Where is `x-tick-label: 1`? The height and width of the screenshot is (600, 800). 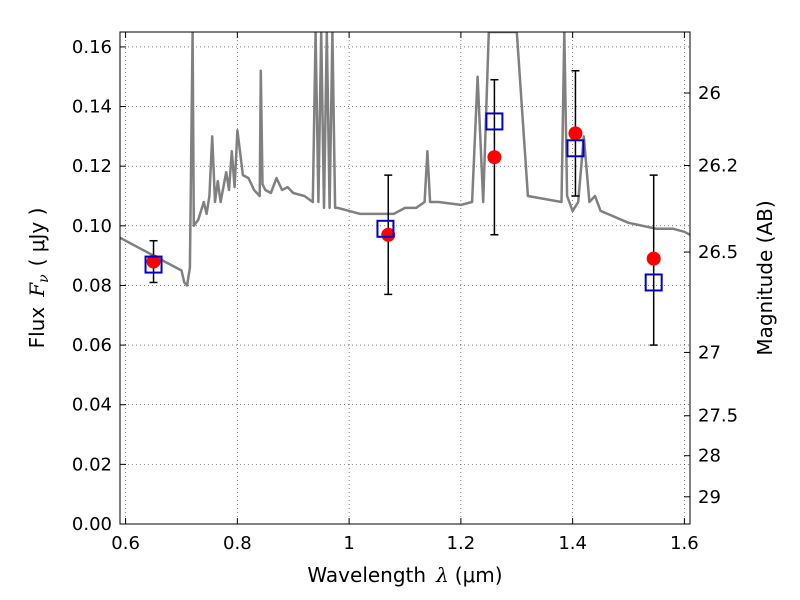 x-tick-label: 1 is located at coordinates (348, 543).